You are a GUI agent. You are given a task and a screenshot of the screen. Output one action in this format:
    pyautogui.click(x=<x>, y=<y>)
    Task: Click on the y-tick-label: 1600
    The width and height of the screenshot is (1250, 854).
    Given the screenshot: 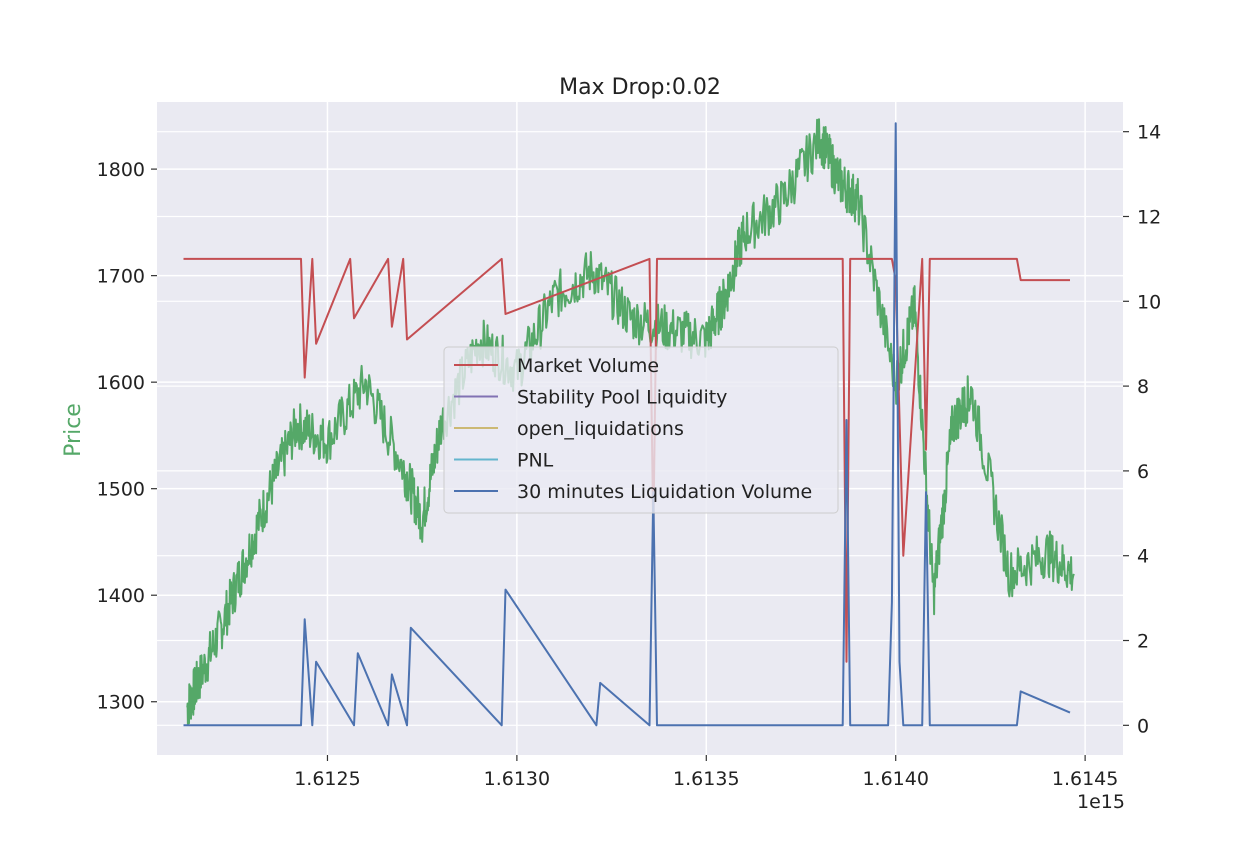 What is the action you would take?
    pyautogui.click(x=121, y=383)
    